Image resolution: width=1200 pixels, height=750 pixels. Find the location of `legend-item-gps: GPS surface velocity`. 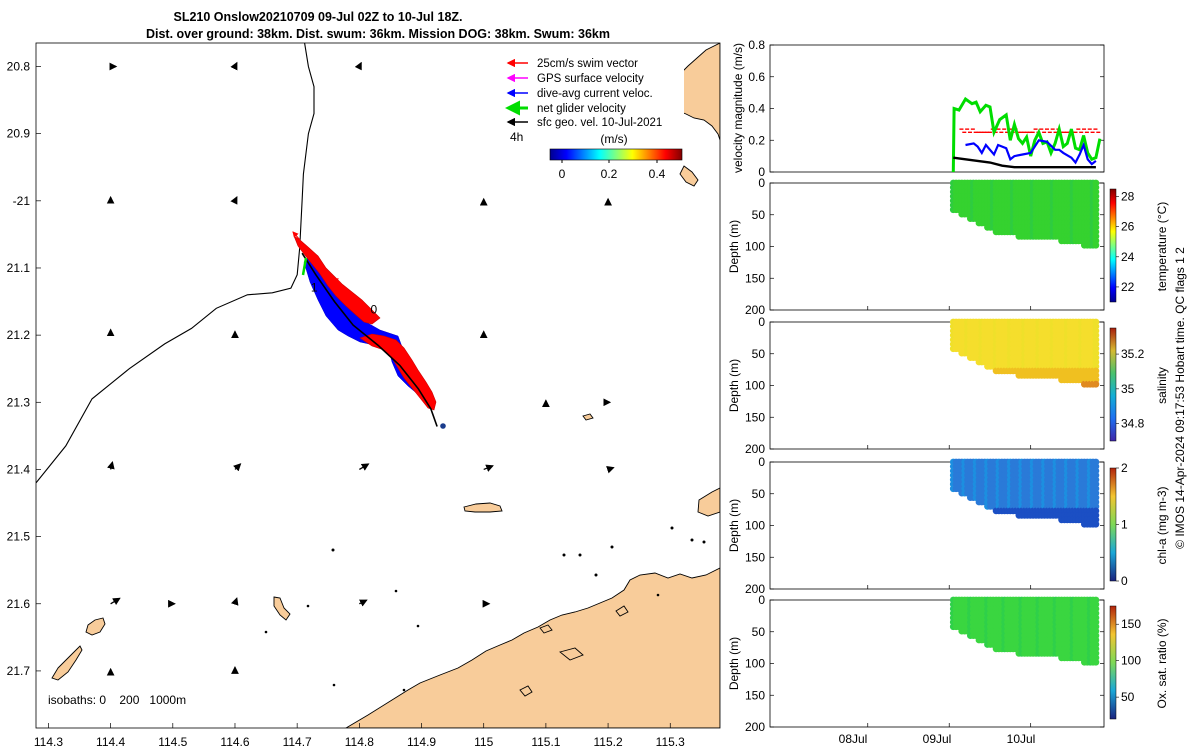

legend-item-gps: GPS surface velocity is located at coordinates (575, 79).